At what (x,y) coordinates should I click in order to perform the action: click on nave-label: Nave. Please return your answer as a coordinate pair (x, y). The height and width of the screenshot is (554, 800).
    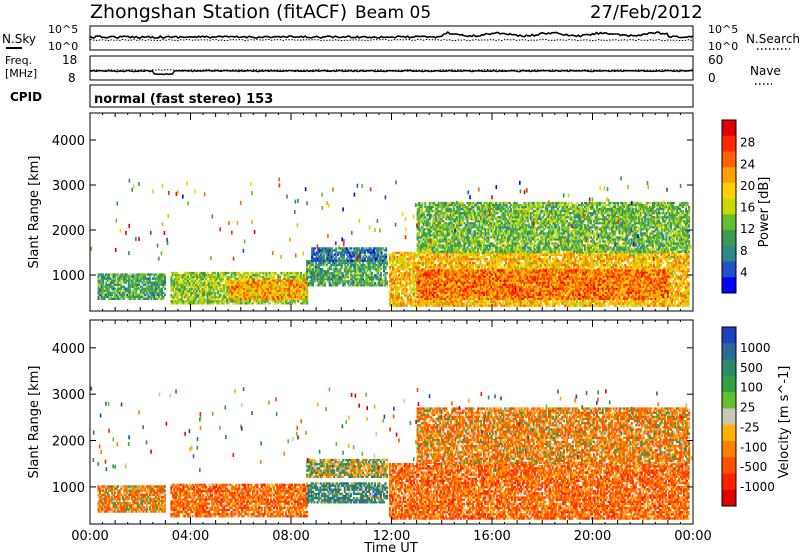
    Looking at the image, I should click on (765, 71).